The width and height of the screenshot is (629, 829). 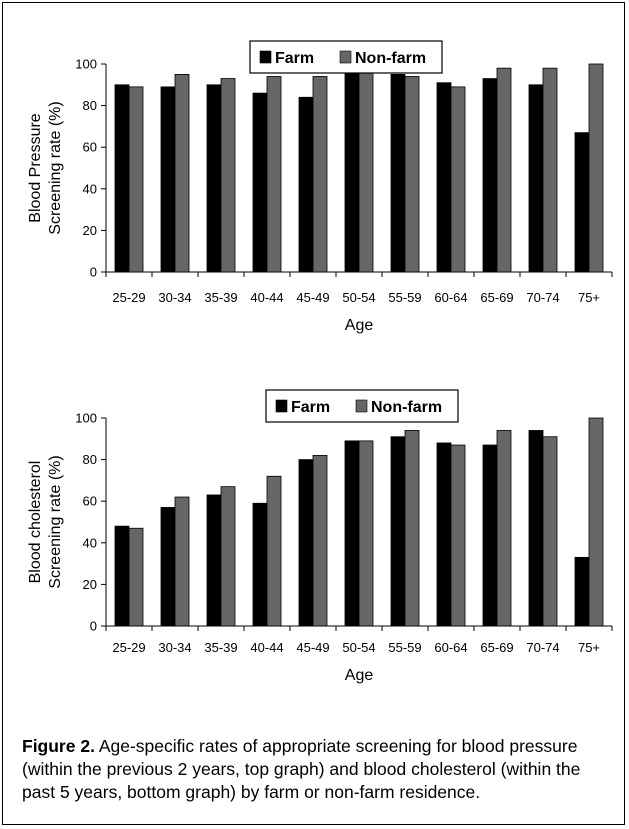 I want to click on y-axis-label: Blood Pressure, so click(x=35, y=167).